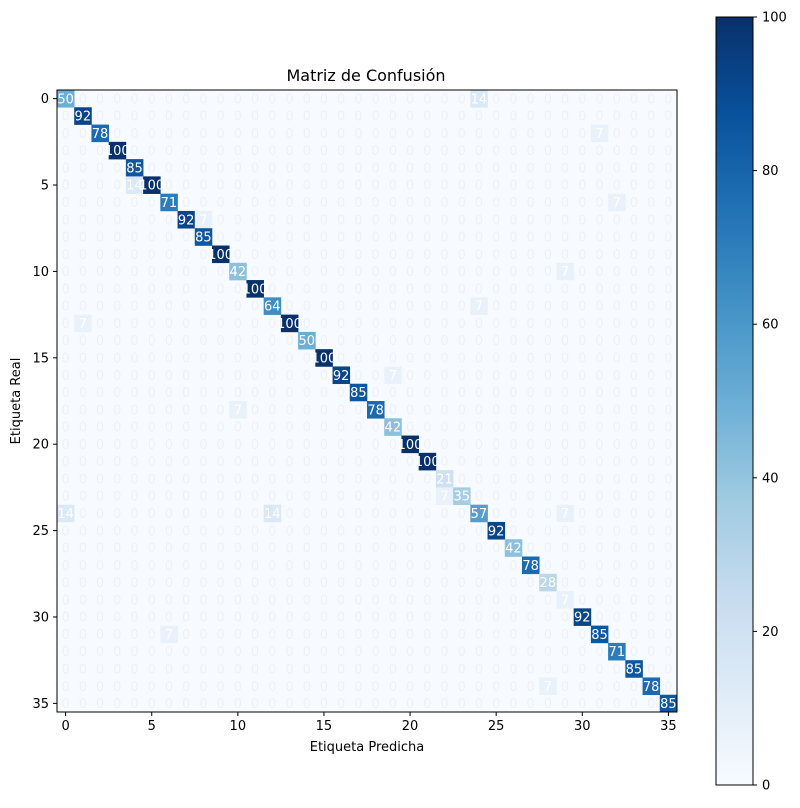 The image size is (800, 808). I want to click on cell-value-label: 100, so click(255, 289).